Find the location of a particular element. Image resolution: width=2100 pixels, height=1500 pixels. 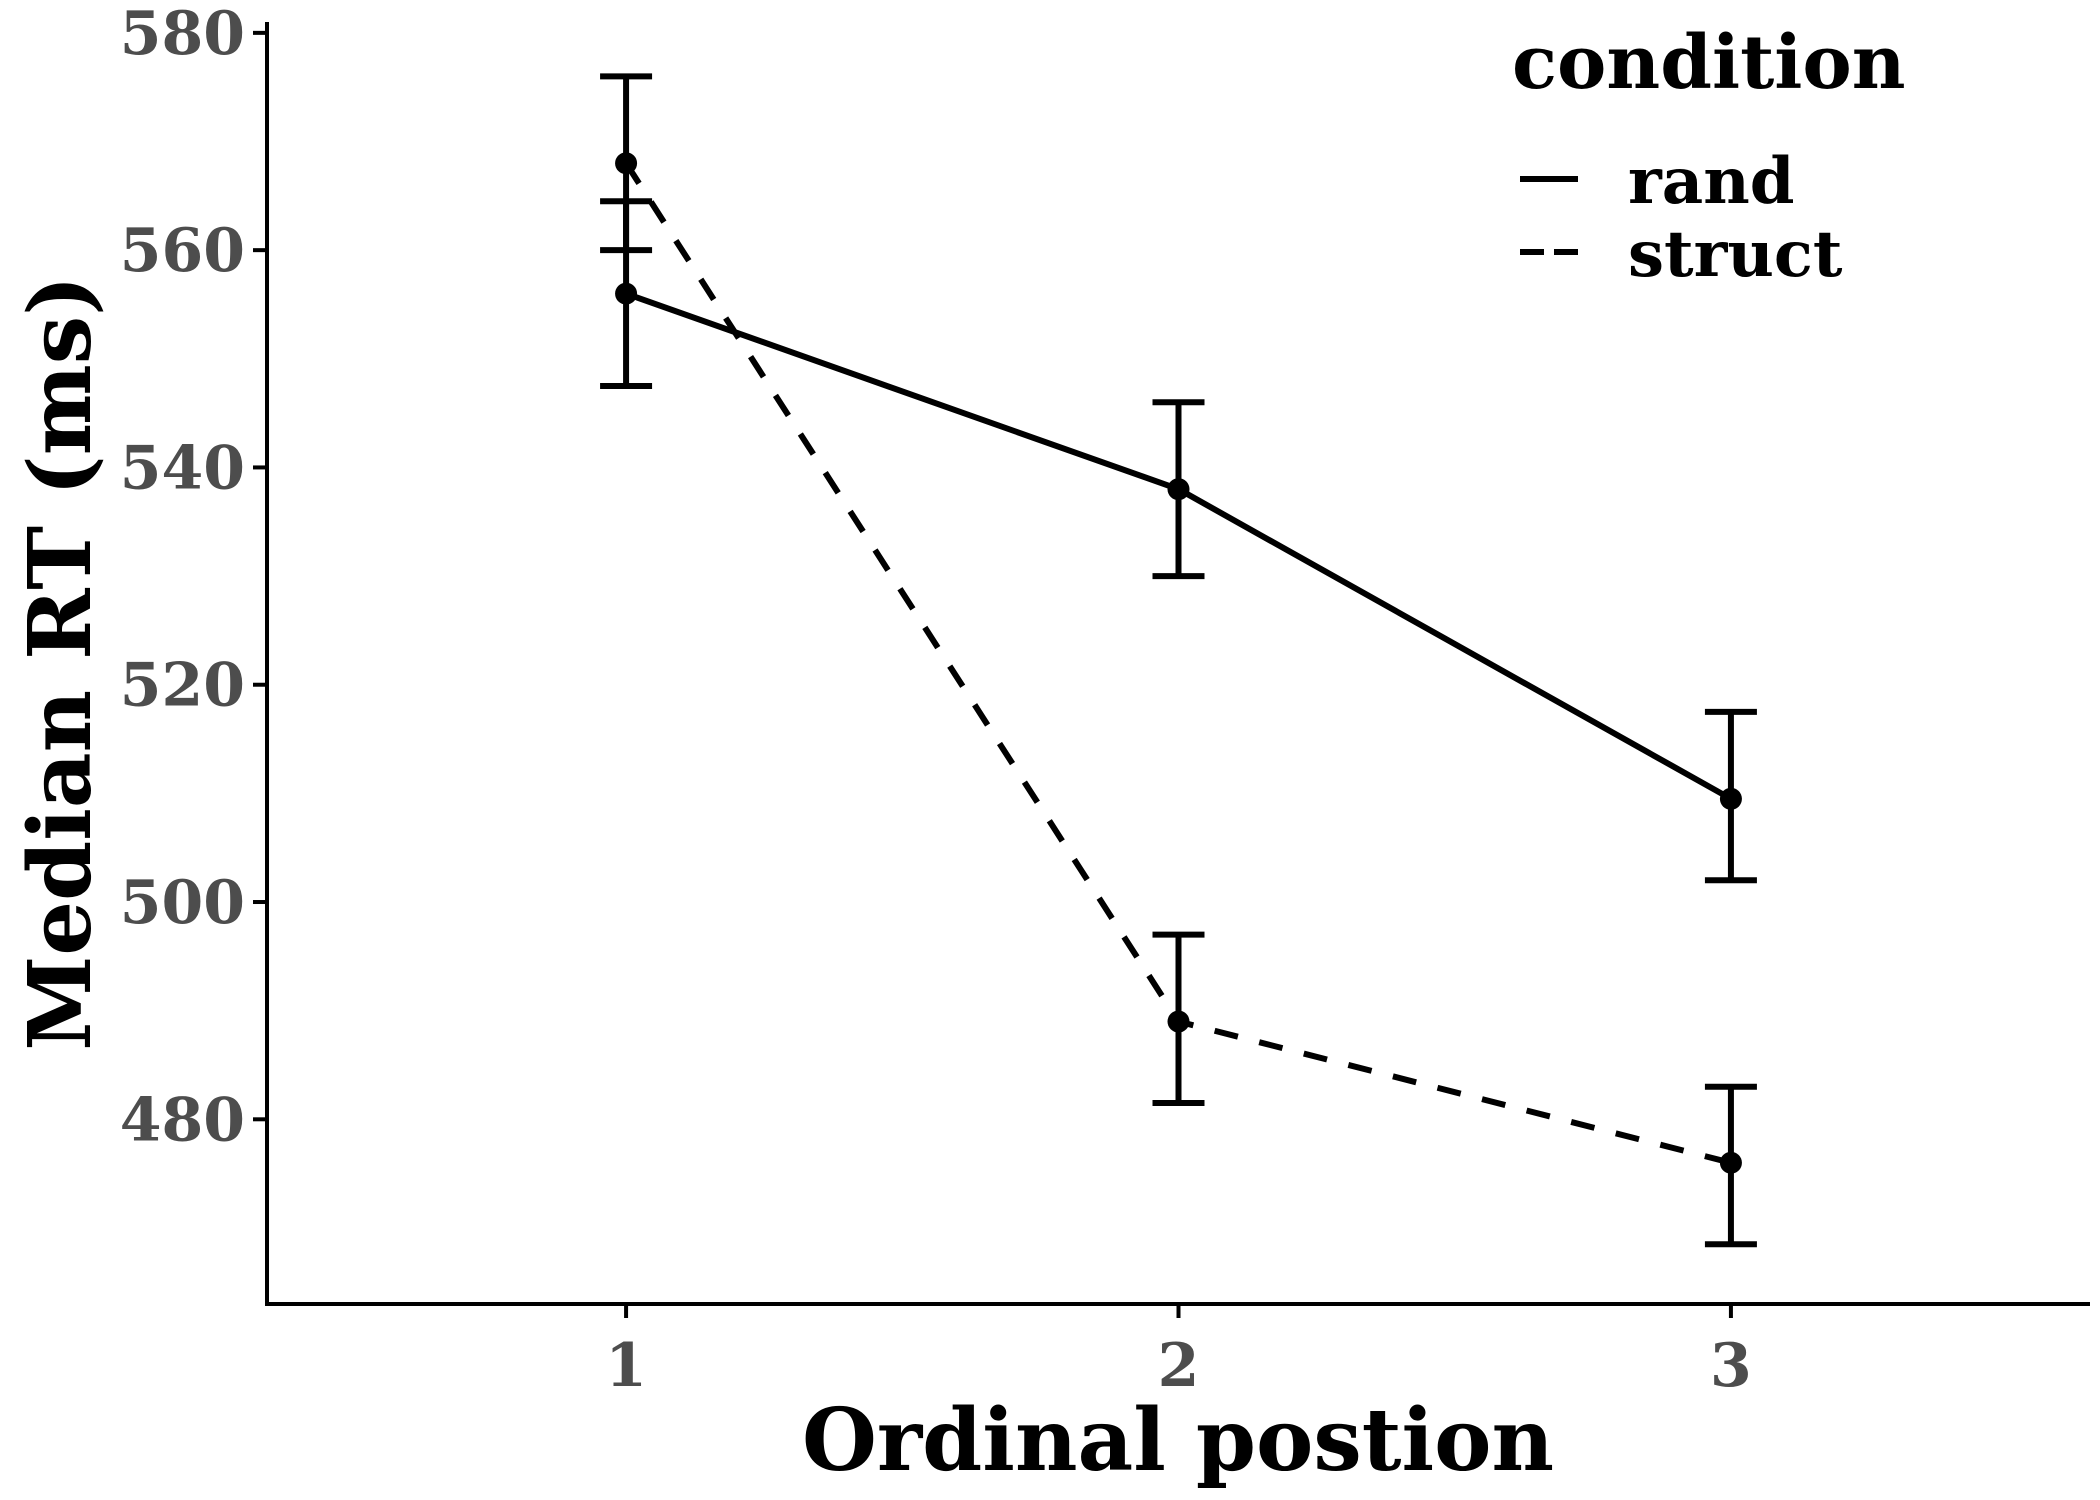

y-tick-label: 580 is located at coordinates (182, 34).